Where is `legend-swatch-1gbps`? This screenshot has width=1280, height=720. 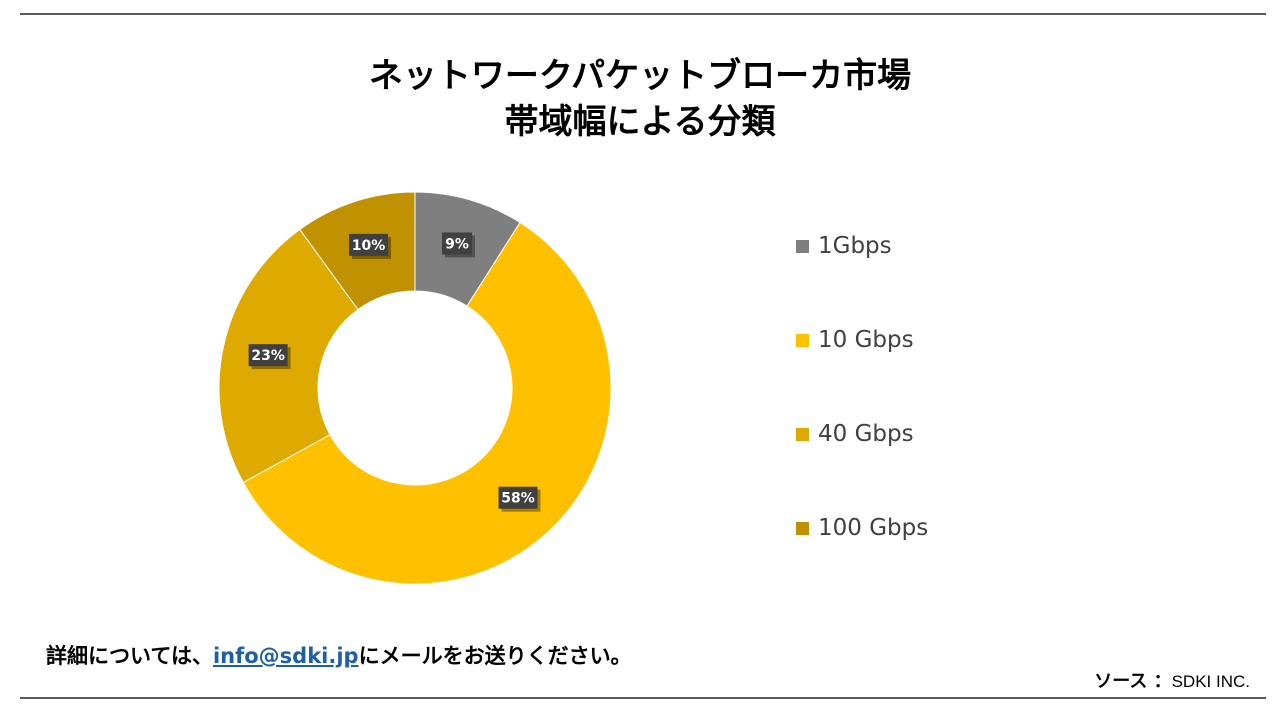 legend-swatch-1gbps is located at coordinates (802, 246).